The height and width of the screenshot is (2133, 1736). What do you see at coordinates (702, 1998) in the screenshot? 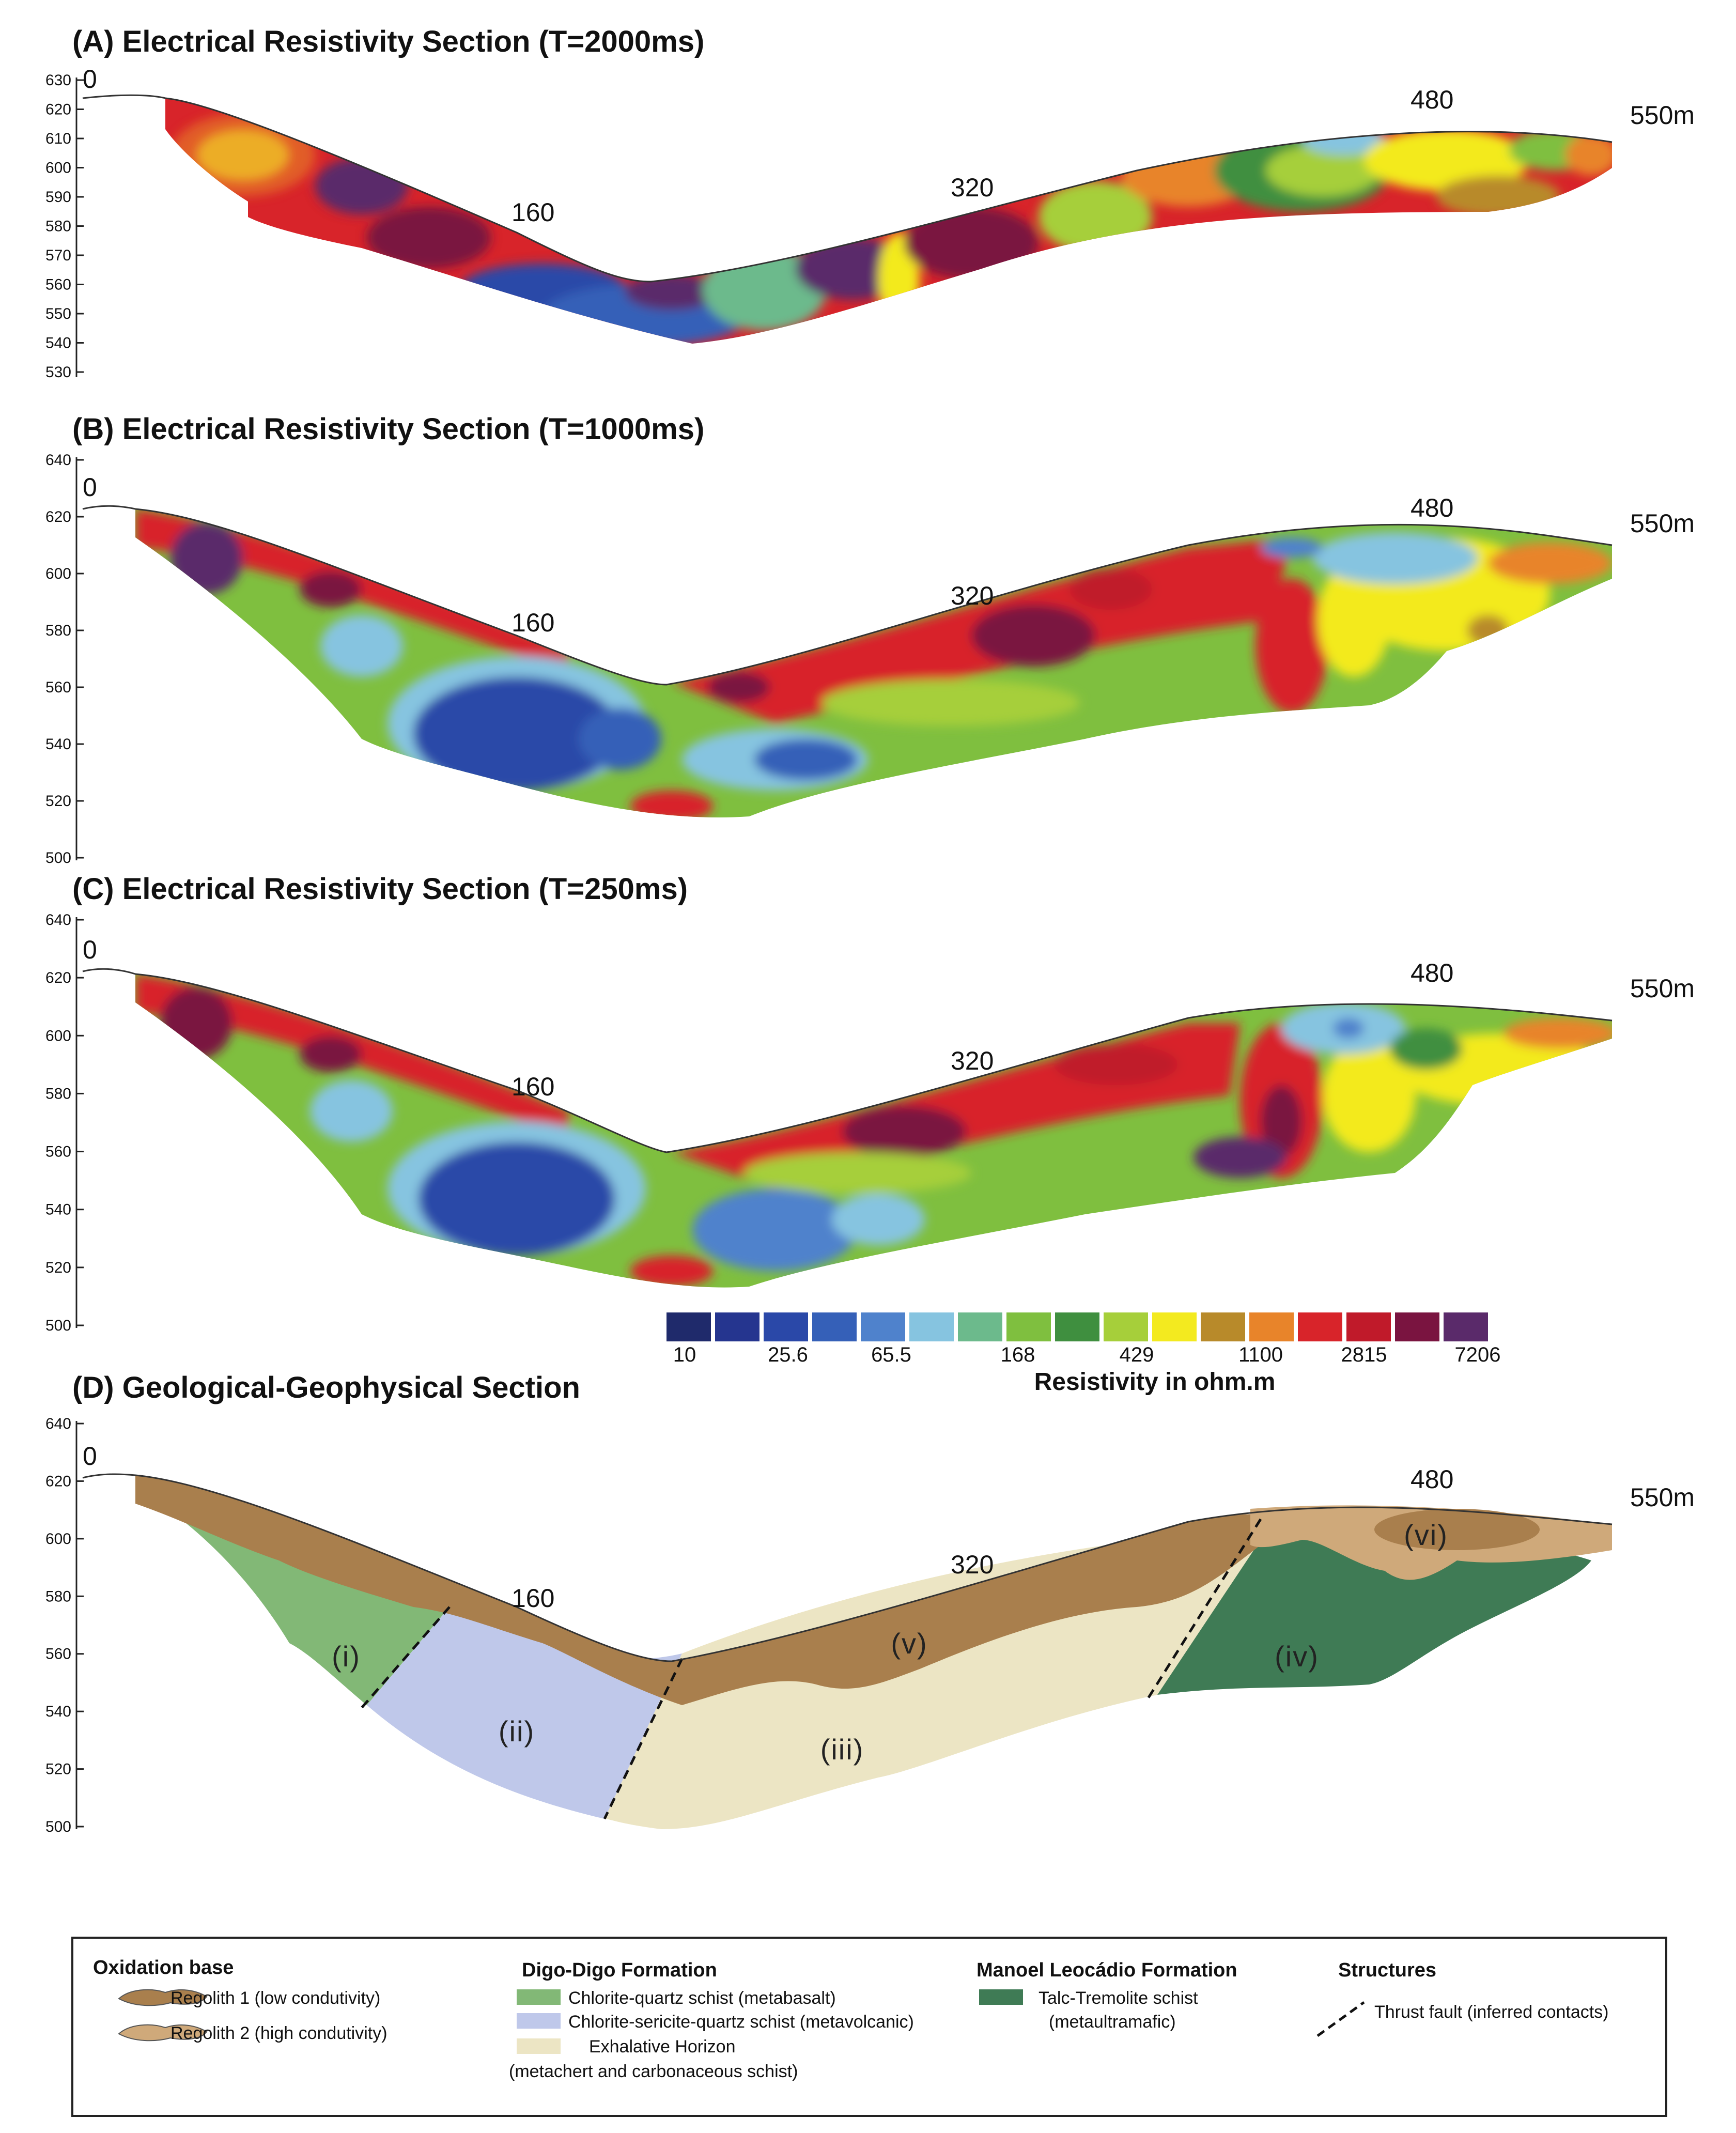
I see `legend-item: Chlorite-quartz schist (metabasalt)` at bounding box center [702, 1998].